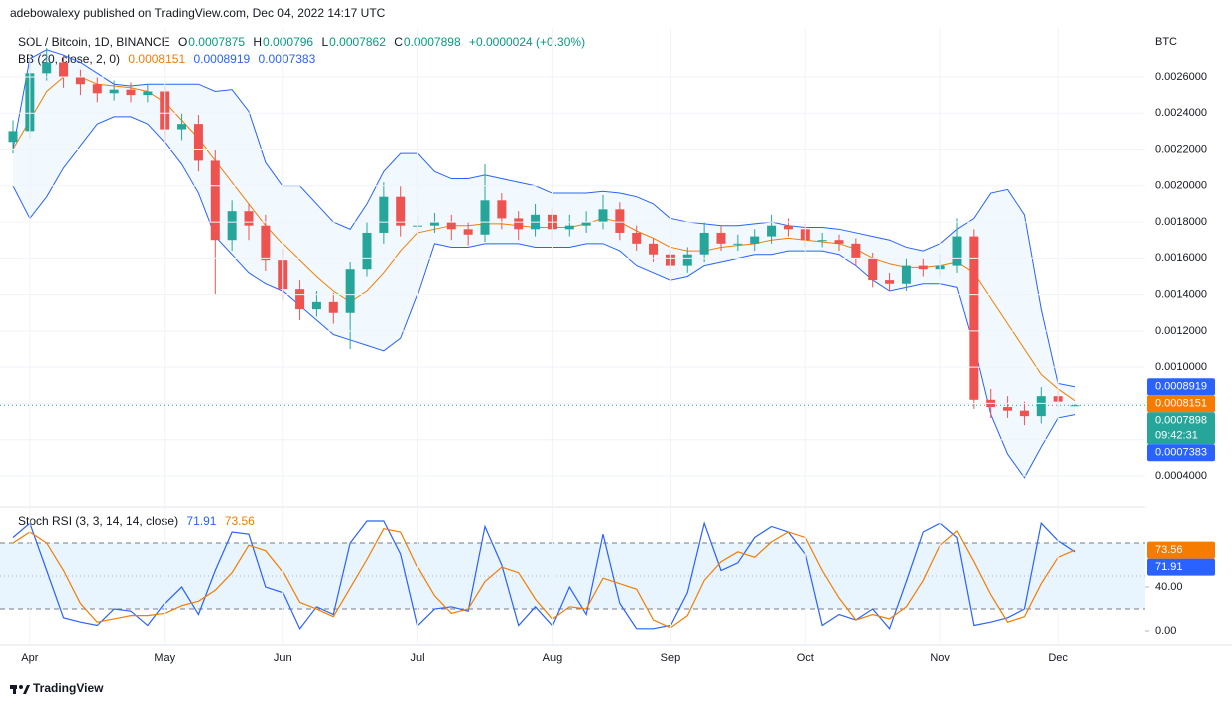 Image resolution: width=1232 pixels, height=707 pixels. I want to click on stoch-pane, so click(572, 575).